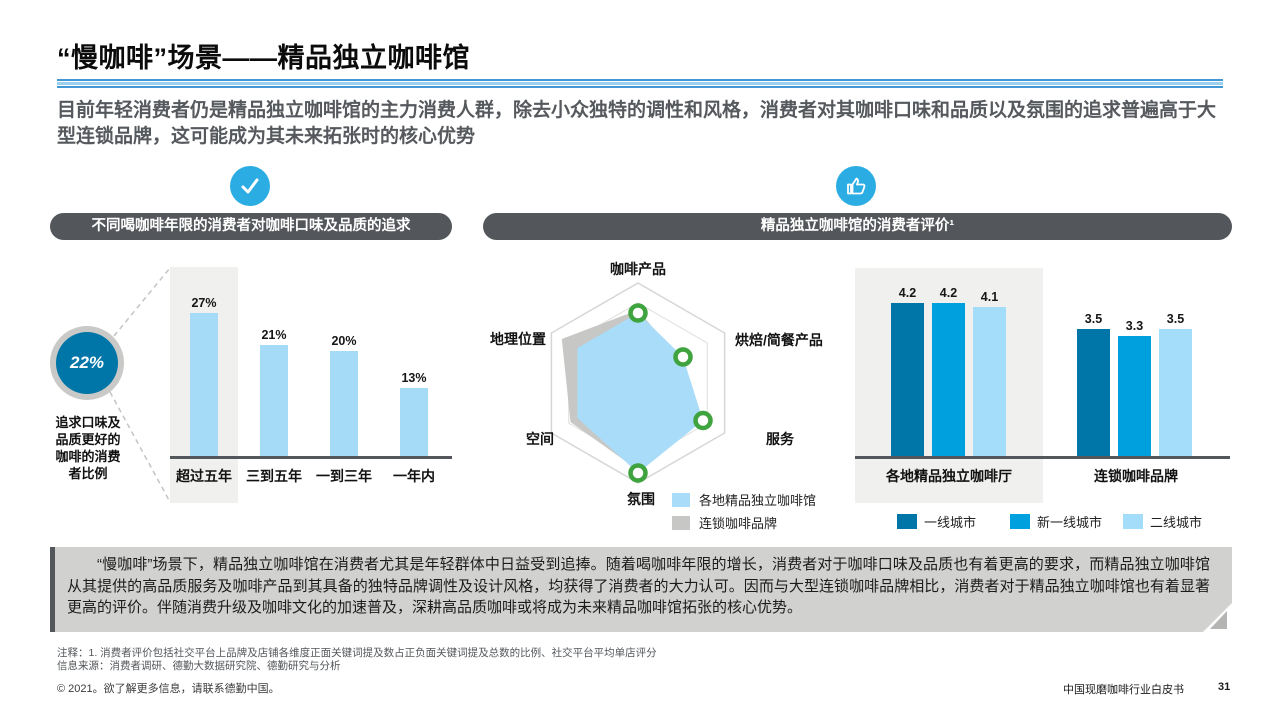  What do you see at coordinates (638, 269) in the screenshot?
I see `radar-axis-label: 咖啡产品` at bounding box center [638, 269].